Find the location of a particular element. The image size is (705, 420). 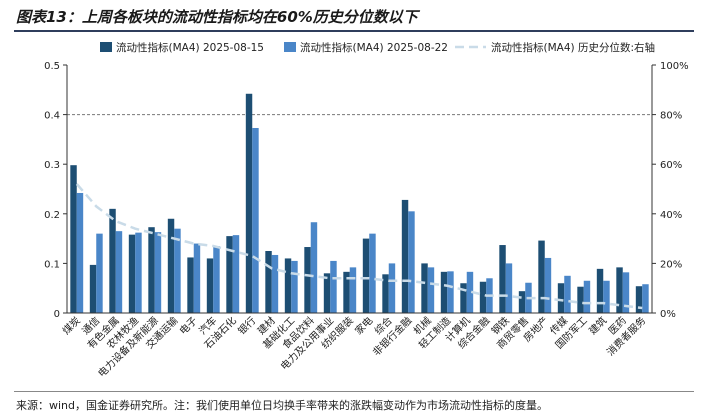

y-right-tick-label: 40% is located at coordinates (671, 215).